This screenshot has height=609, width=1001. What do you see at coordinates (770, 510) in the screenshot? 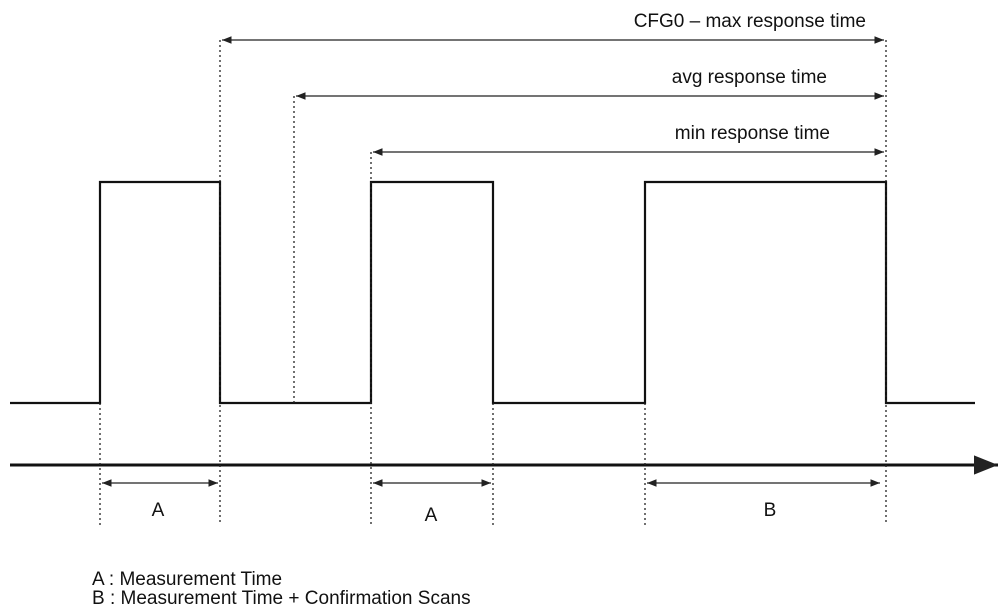
I see `interval-label: B` at bounding box center [770, 510].